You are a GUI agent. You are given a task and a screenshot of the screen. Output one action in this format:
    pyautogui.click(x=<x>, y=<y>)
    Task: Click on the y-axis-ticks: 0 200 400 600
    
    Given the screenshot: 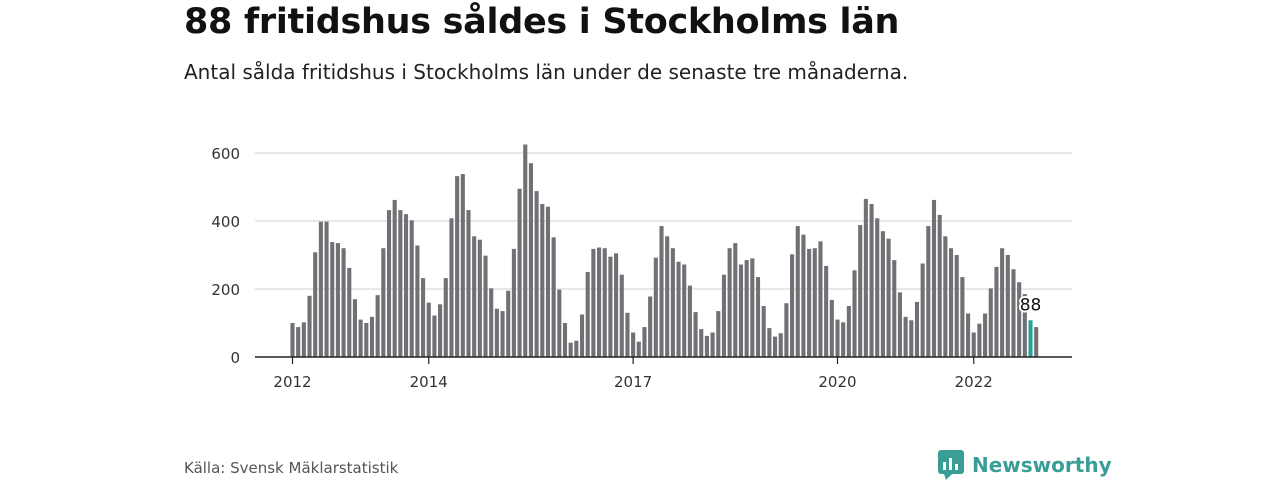 What is the action you would take?
    pyautogui.click(x=225, y=256)
    